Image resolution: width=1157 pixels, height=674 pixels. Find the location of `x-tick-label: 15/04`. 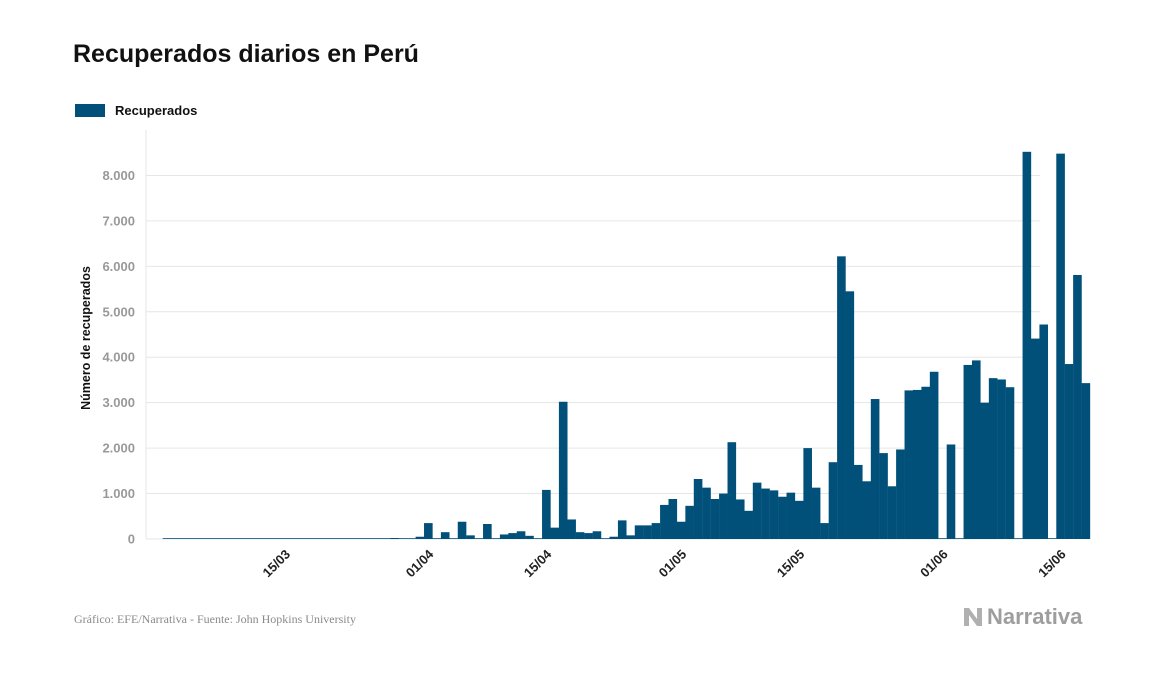

x-tick-label: 15/04 is located at coordinates (538, 563).